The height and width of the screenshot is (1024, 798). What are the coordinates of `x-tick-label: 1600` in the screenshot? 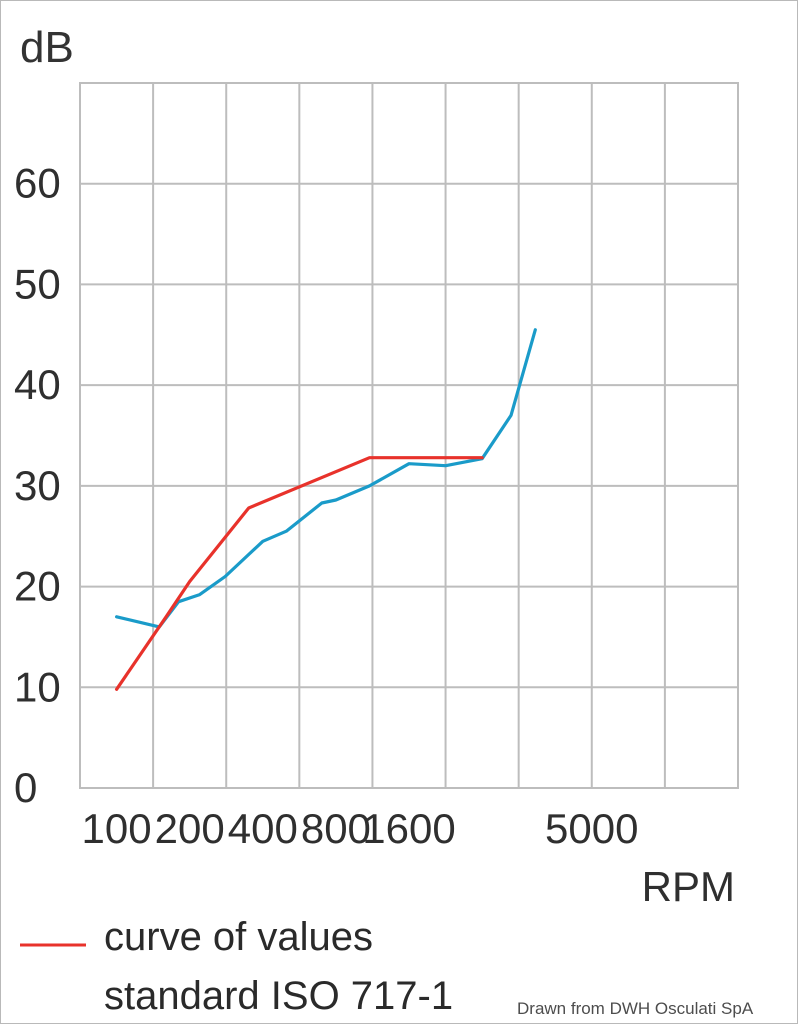 It's located at (408, 828).